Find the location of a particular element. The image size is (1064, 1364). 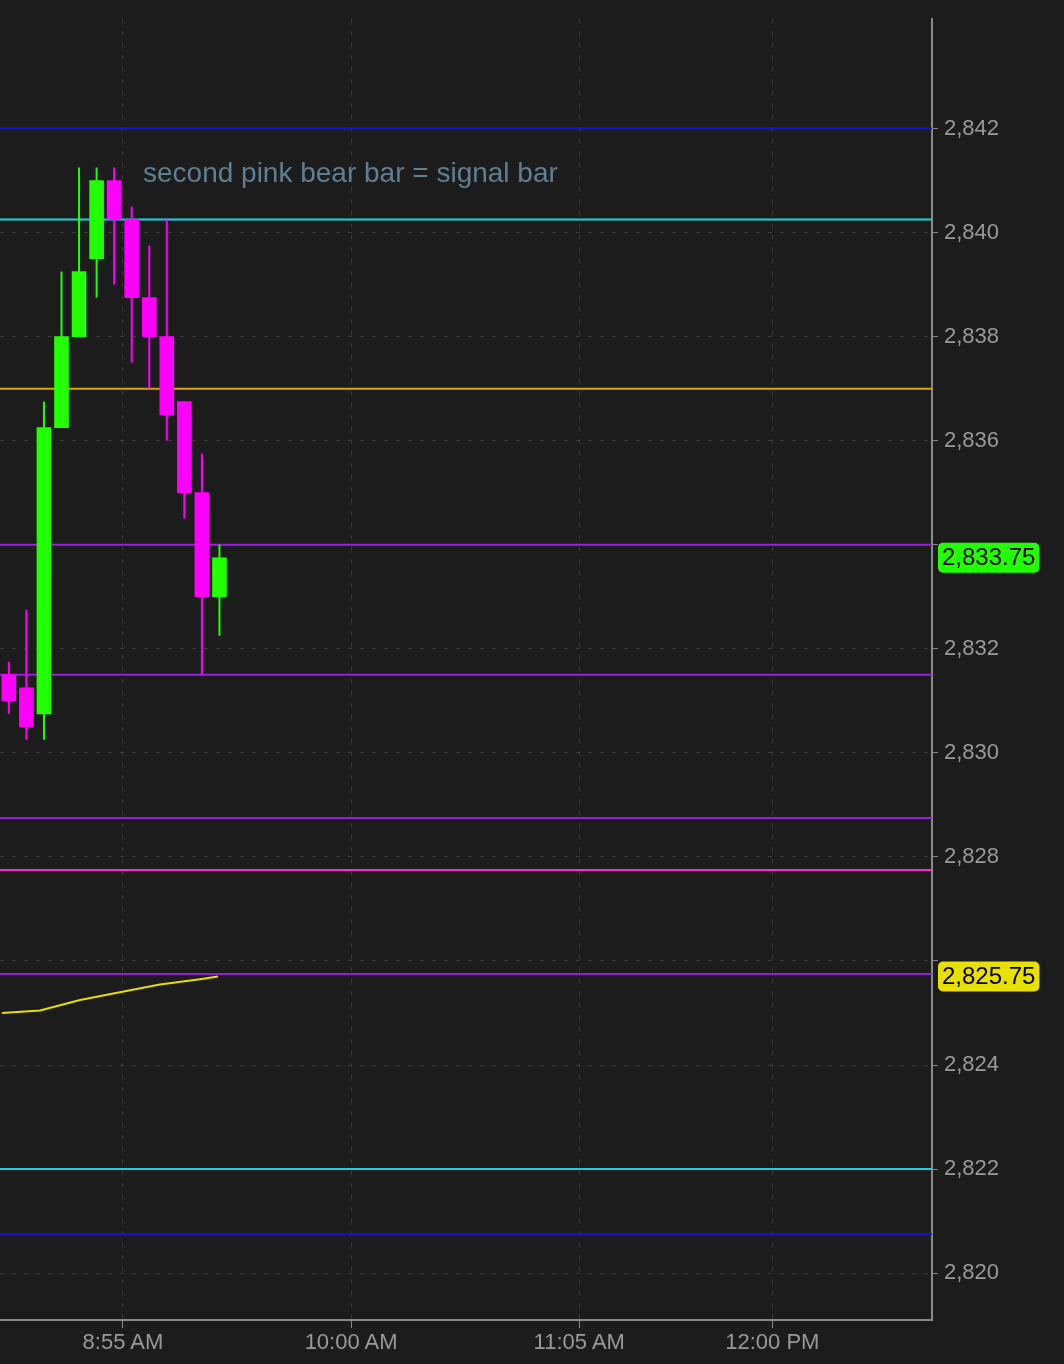

y-tick-label: 2,824 is located at coordinates (972, 1064).